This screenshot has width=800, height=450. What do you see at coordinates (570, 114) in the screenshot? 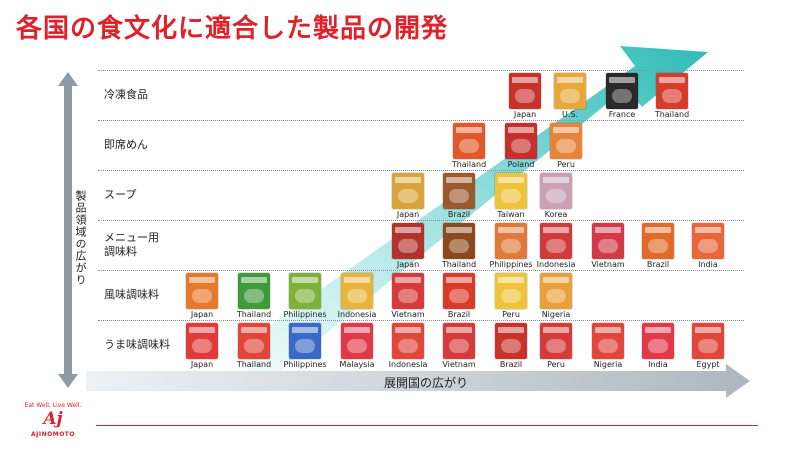
I see `country-label: U.S.` at bounding box center [570, 114].